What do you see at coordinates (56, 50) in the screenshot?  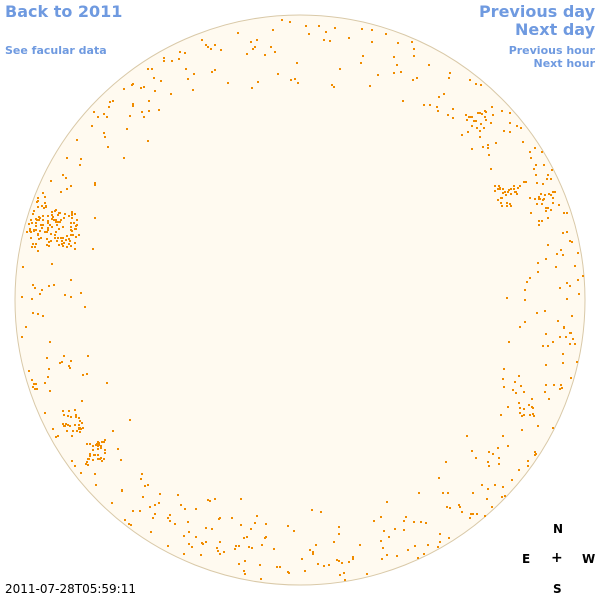 I see `see-facular-data-link: See facular data` at bounding box center [56, 50].